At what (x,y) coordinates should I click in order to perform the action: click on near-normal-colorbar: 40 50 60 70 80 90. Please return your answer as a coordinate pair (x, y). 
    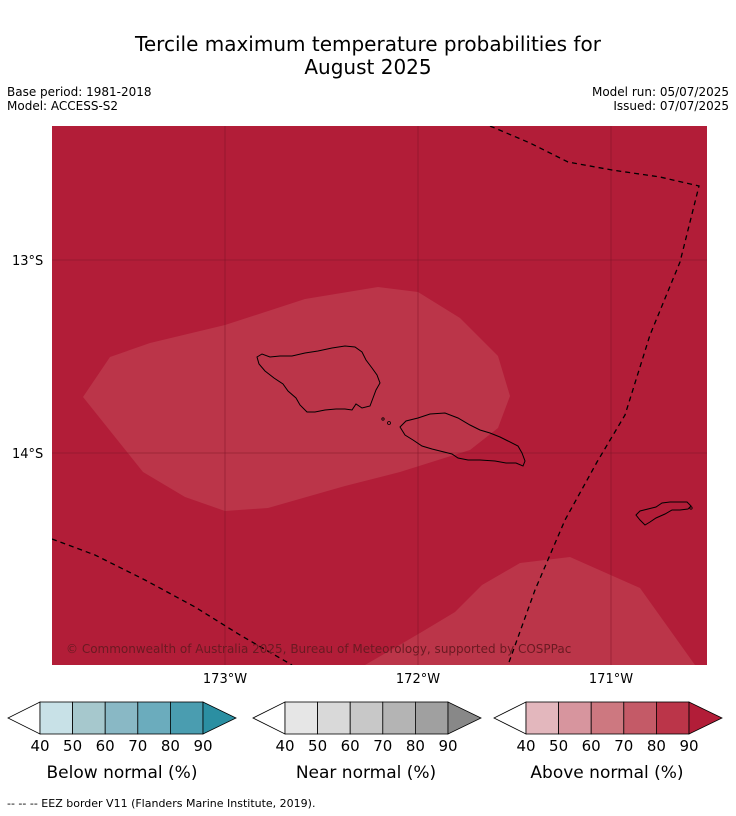
    Looking at the image, I should click on (367, 728).